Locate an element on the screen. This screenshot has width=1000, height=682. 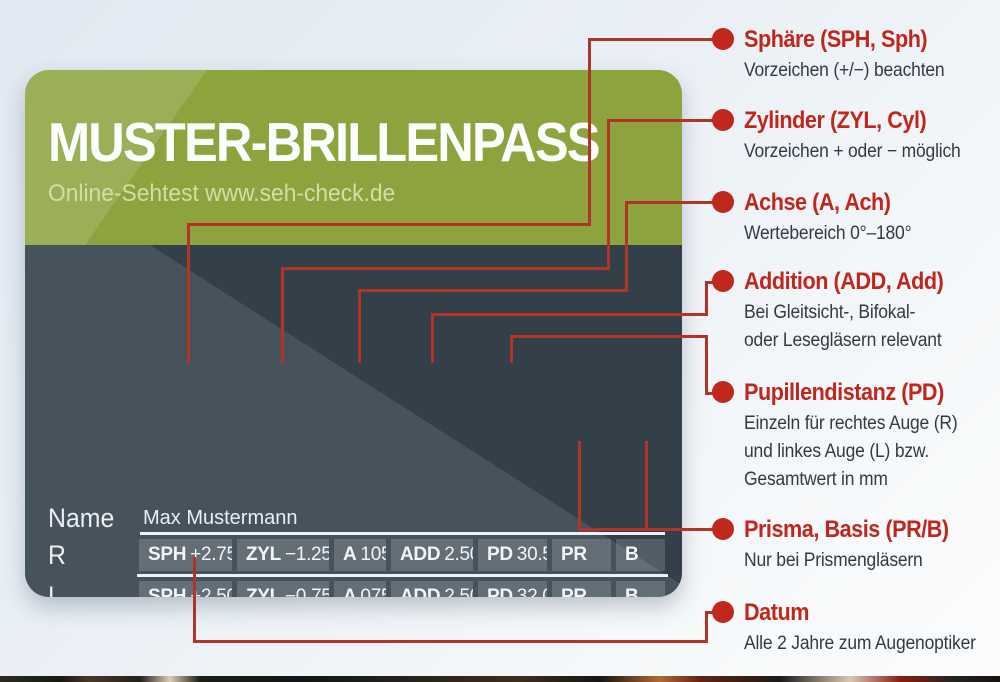
annotation-title: Datum is located at coordinates (776, 612).